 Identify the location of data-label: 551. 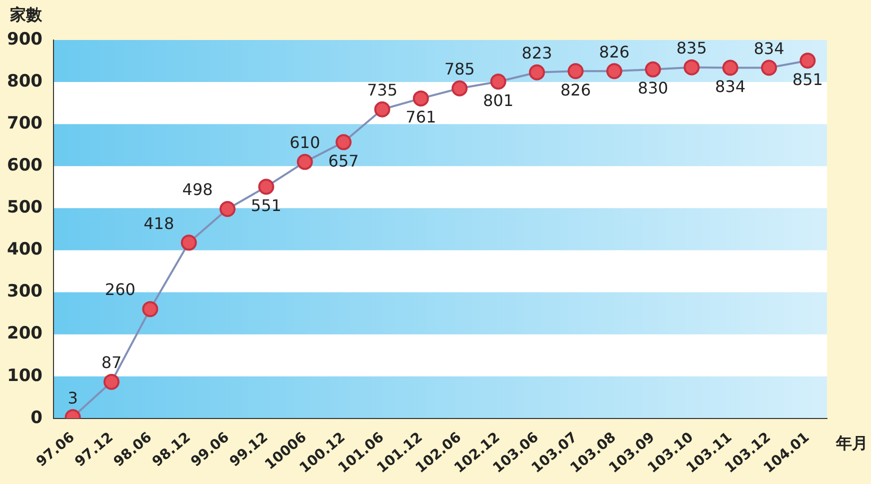
(266, 205).